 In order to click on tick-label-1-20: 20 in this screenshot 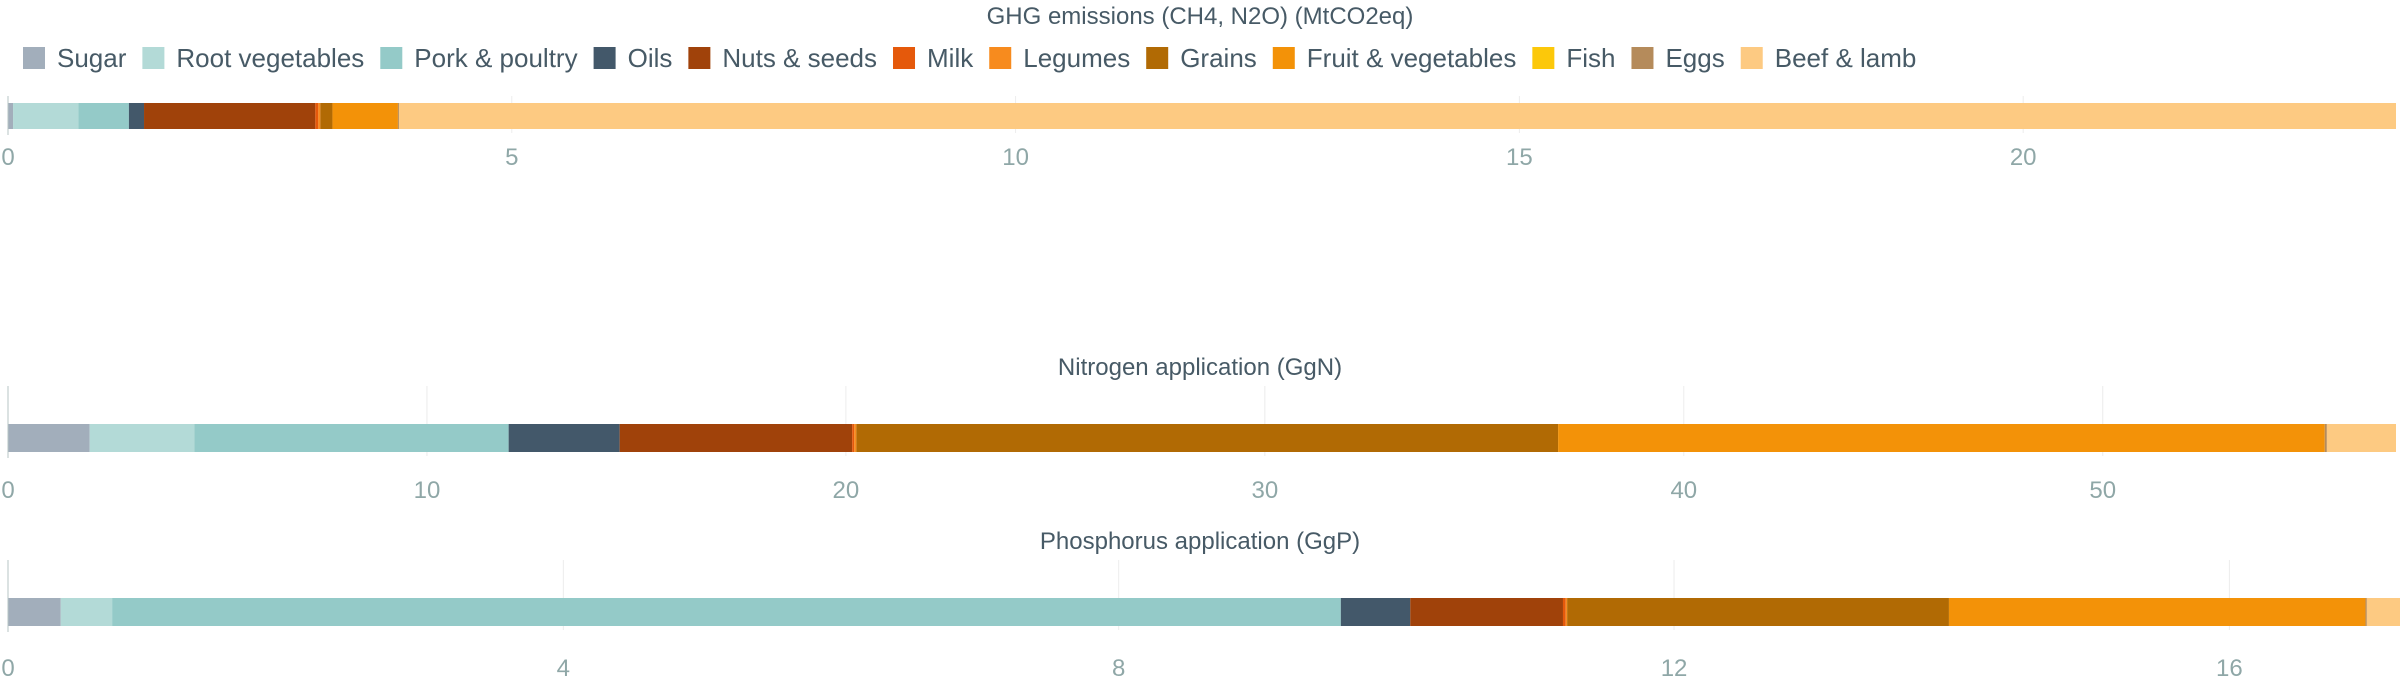, I will do `click(2023, 157)`.